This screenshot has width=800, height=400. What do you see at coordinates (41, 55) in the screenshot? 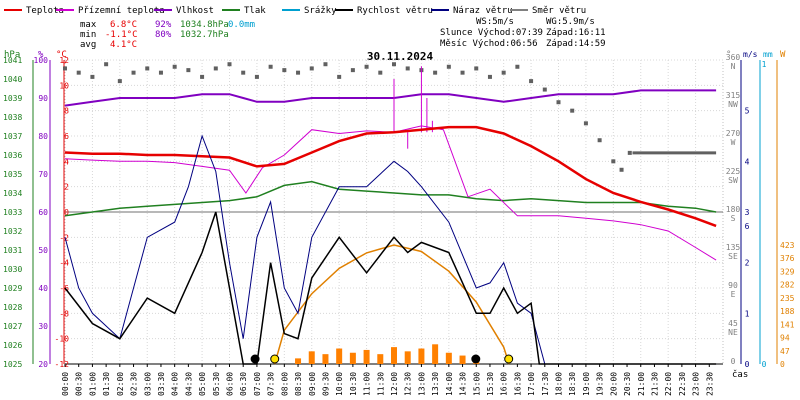
I see `pct-unit: %` at bounding box center [41, 55].